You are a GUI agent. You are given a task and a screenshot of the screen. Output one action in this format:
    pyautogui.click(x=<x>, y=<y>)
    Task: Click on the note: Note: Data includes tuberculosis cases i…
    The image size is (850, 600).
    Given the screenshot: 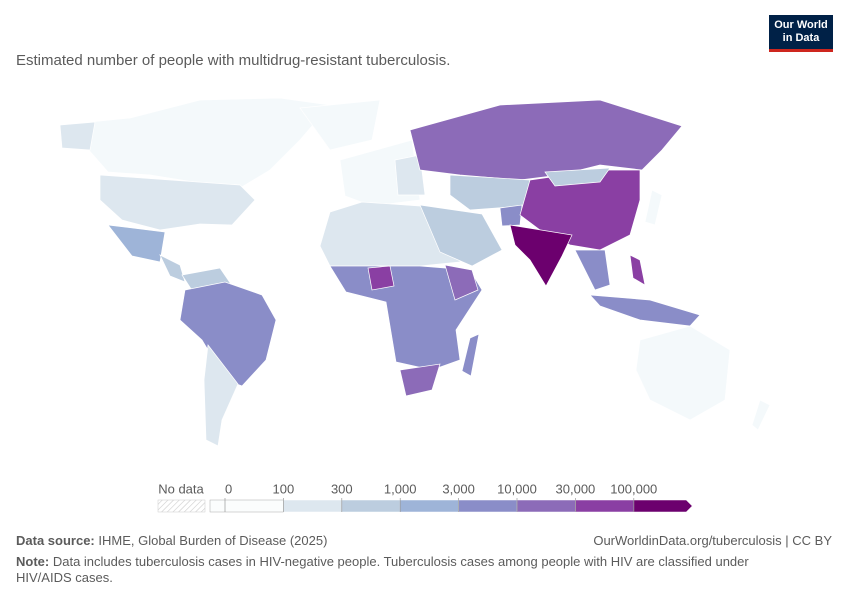 What is the action you would take?
    pyautogui.click(x=411, y=570)
    